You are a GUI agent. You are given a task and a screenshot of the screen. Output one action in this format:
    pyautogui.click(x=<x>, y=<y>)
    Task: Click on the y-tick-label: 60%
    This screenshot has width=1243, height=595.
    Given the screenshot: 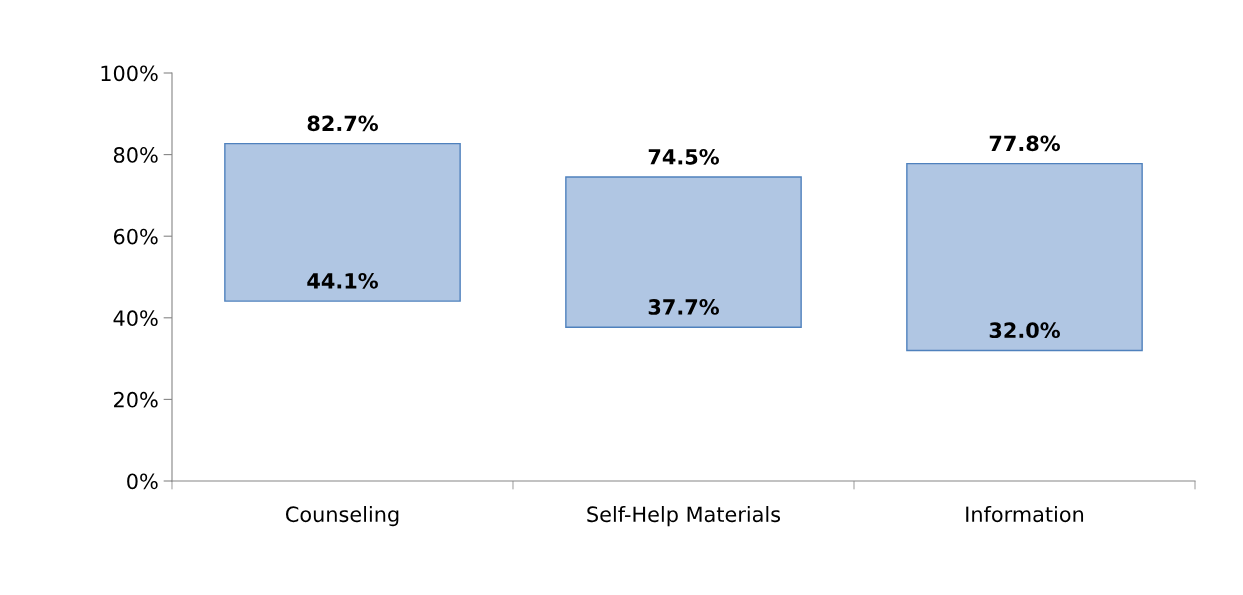 What is the action you would take?
    pyautogui.click(x=135, y=236)
    